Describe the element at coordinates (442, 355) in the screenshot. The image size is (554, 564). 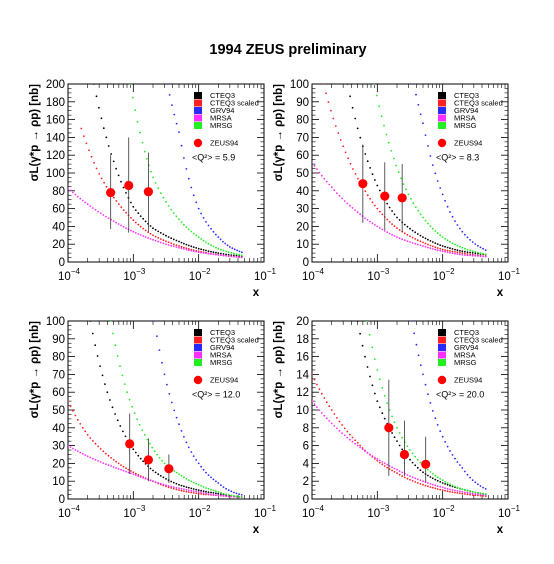
I see `legend-swatch` at that location.